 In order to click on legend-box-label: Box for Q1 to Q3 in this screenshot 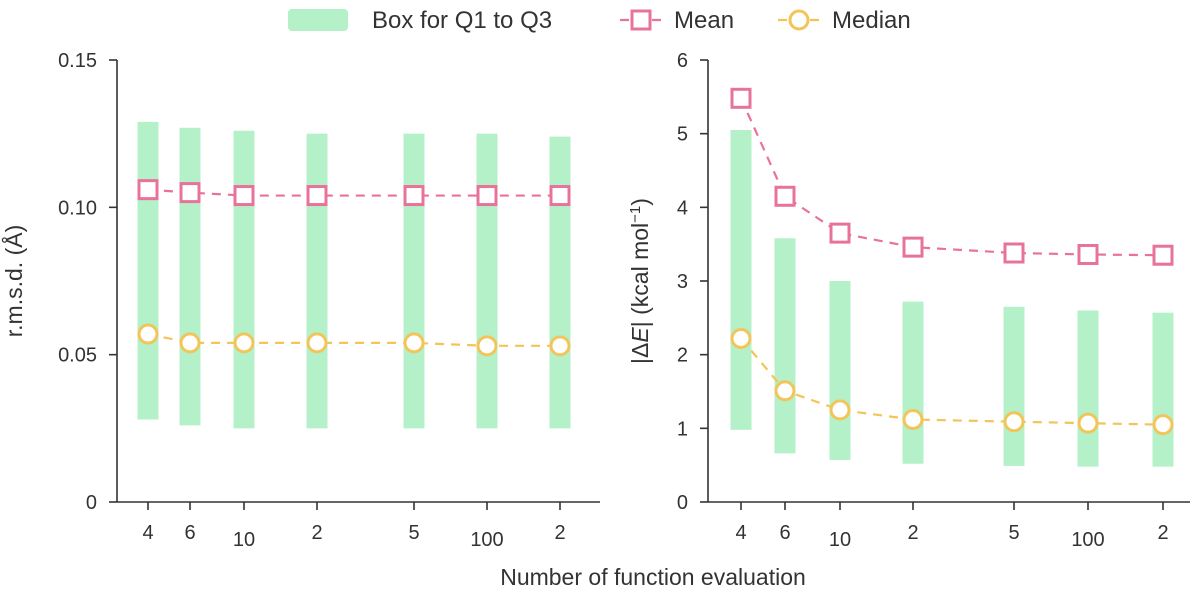, I will do `click(462, 20)`.